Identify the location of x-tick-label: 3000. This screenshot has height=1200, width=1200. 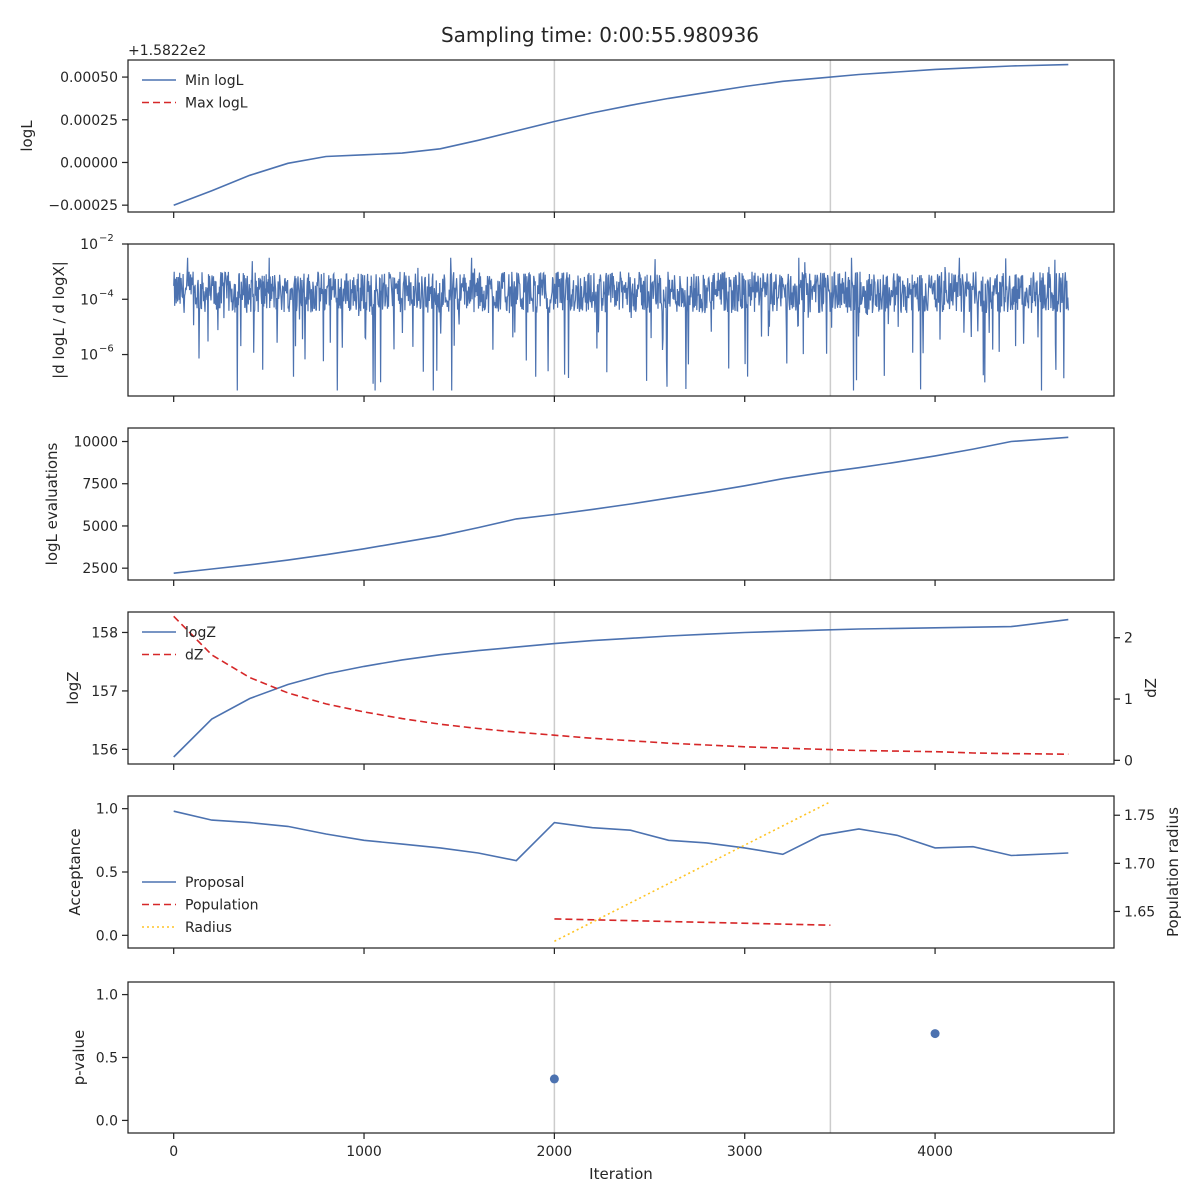
(745, 1152).